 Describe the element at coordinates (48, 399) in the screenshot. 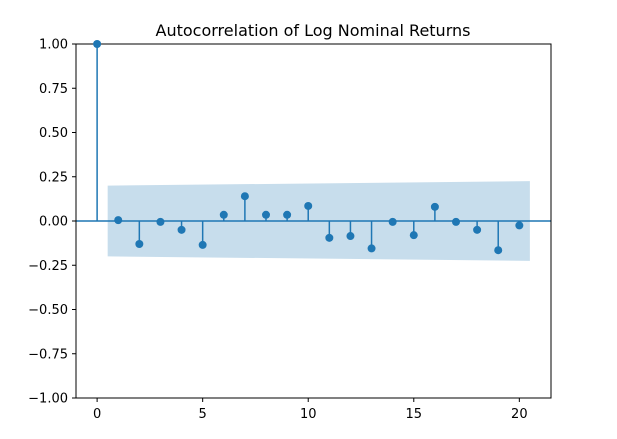

I see `y-tick-label: −1.00` at that location.